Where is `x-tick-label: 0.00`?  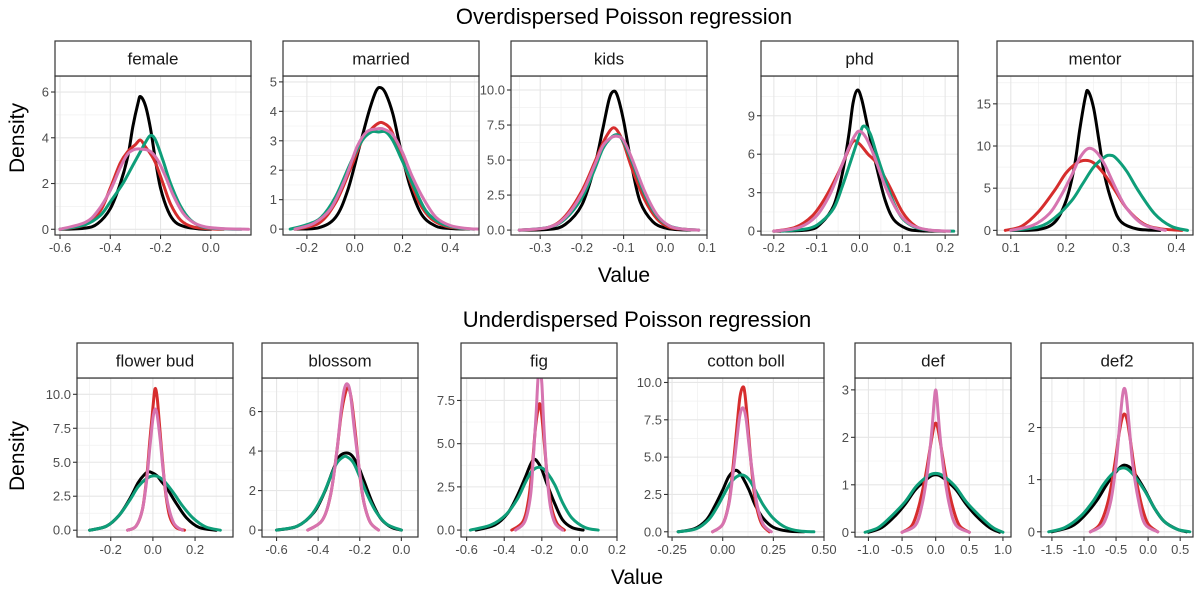
x-tick-label: 0.00 is located at coordinates (722, 549).